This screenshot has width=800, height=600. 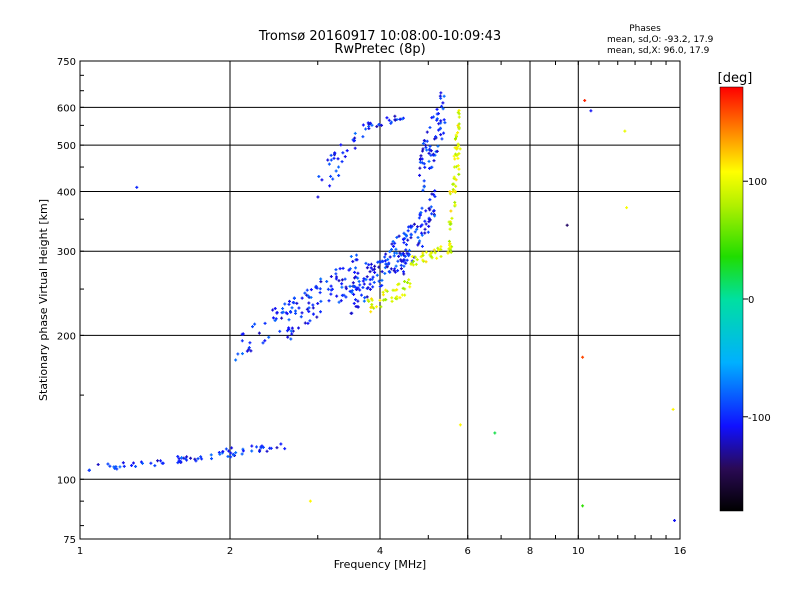 What do you see at coordinates (757, 300) in the screenshot?
I see `colorbar-ticks: 100 0 -100` at bounding box center [757, 300].